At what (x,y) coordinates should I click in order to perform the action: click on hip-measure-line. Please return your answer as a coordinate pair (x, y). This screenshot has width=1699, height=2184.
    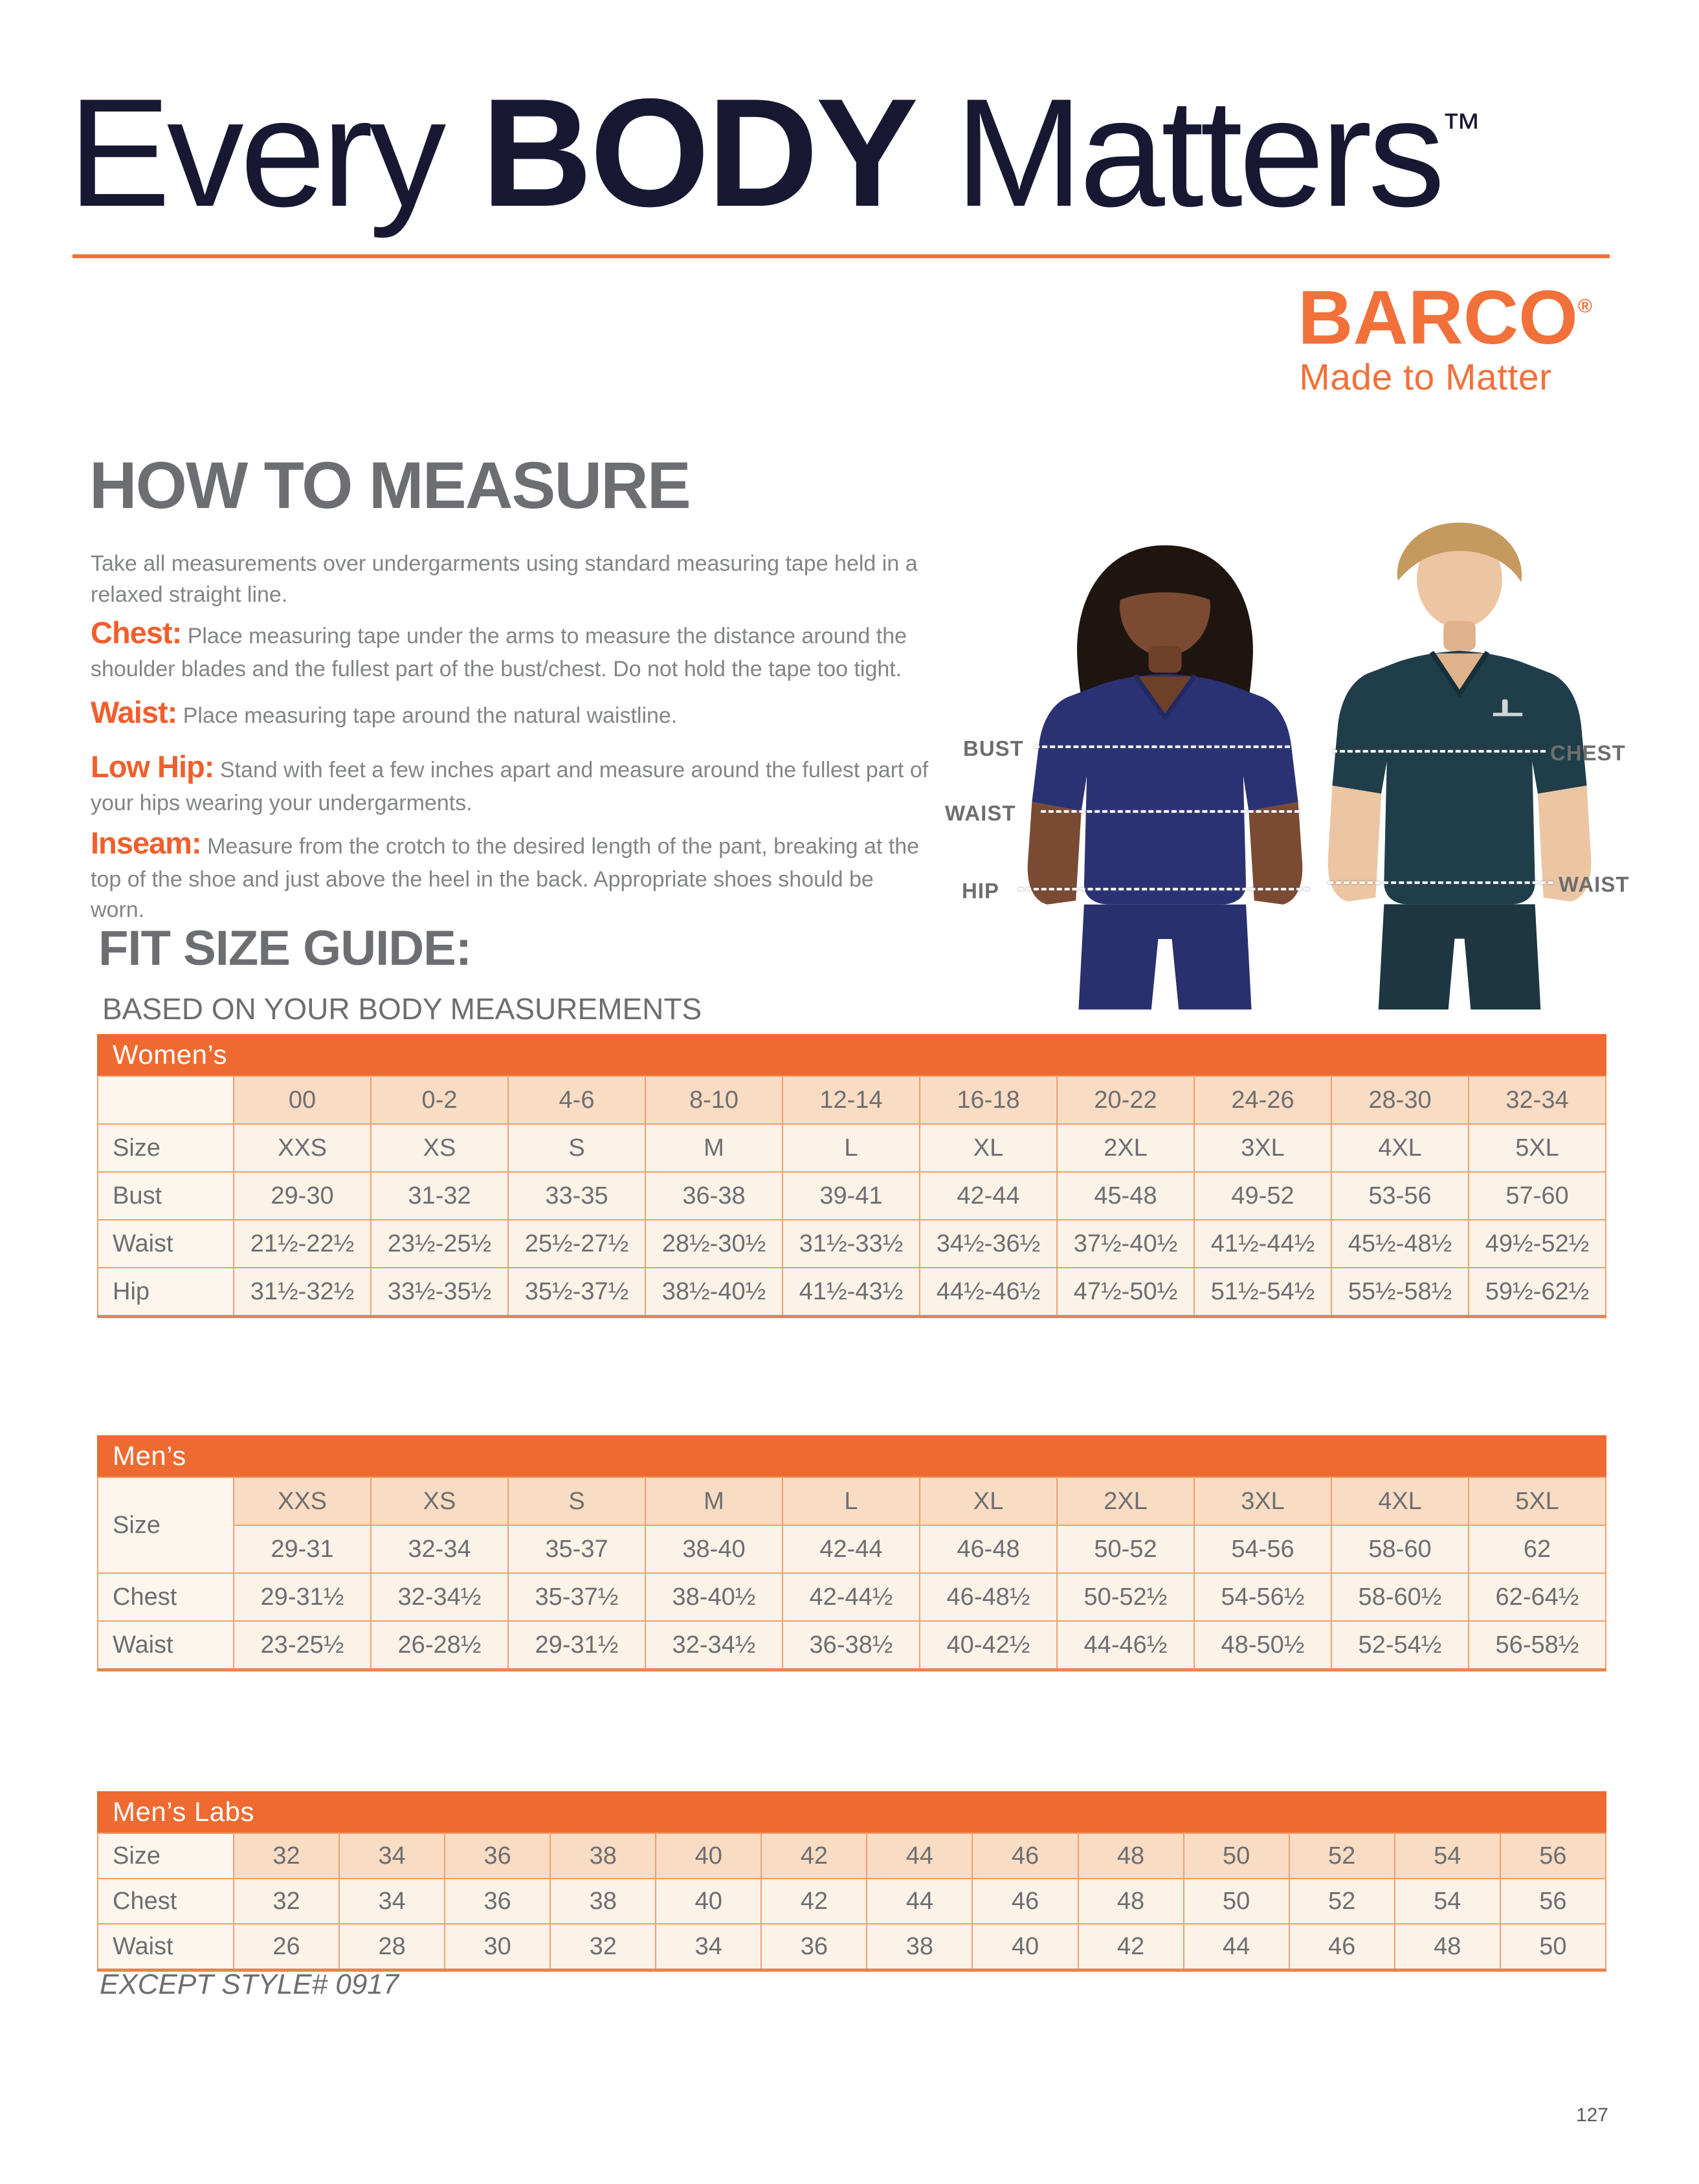
    Looking at the image, I should click on (1163, 889).